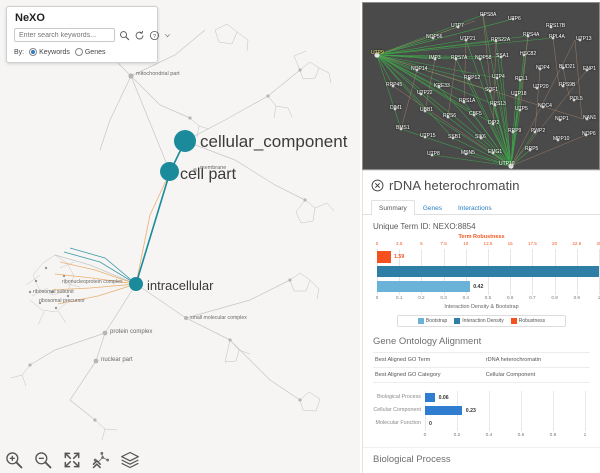 This screenshot has width=600, height=473. Describe the element at coordinates (424, 226) in the screenshot. I see `unique-term-id: Unique Term ID: NEXO:8854` at that location.